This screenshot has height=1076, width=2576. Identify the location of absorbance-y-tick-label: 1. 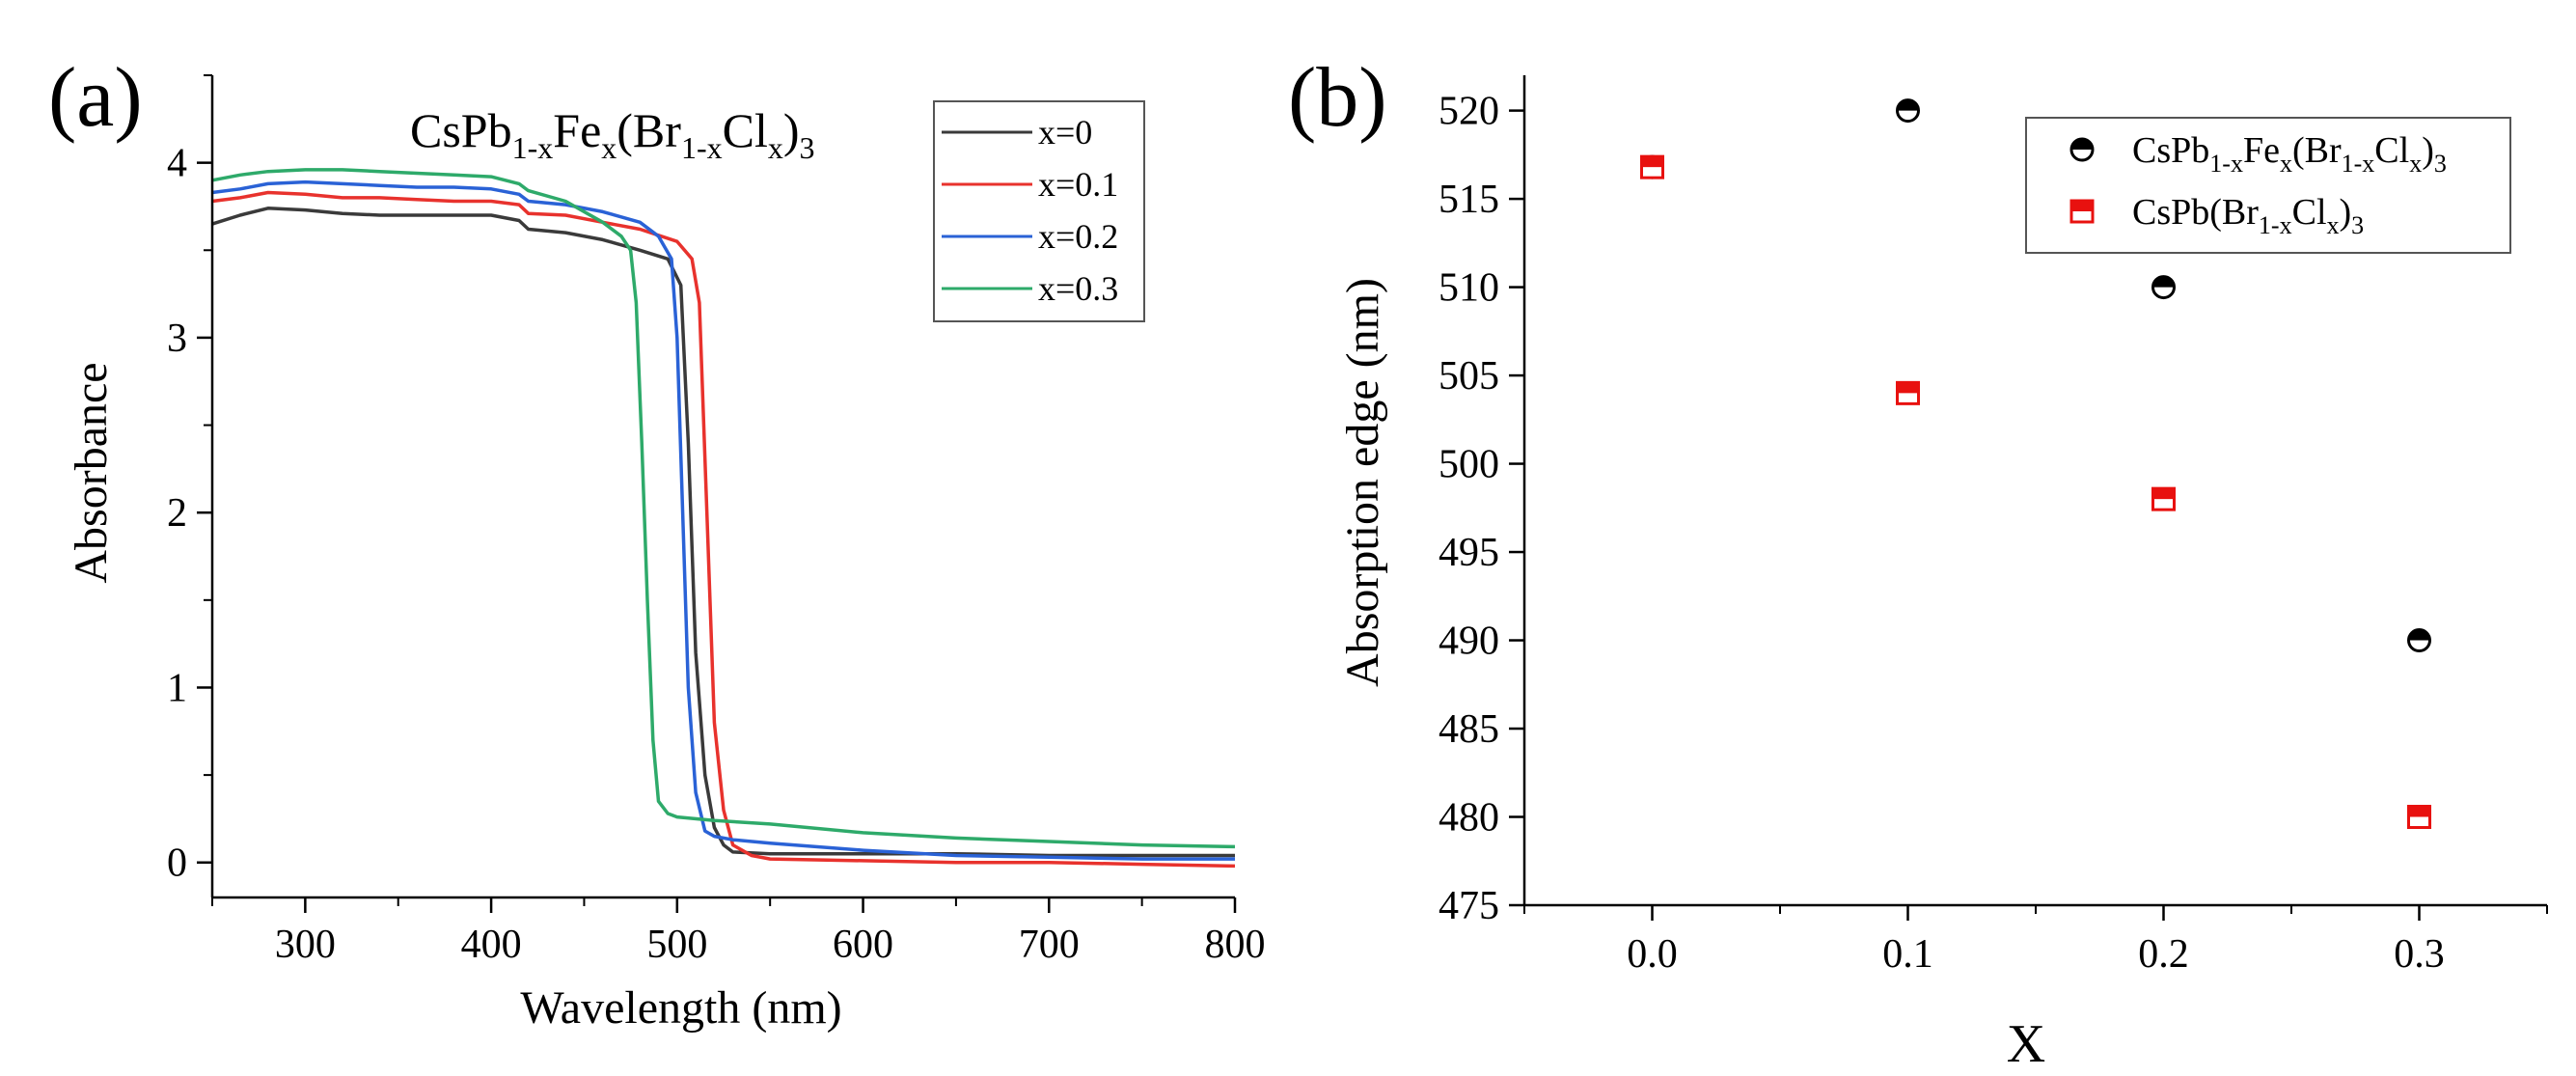
(177, 688).